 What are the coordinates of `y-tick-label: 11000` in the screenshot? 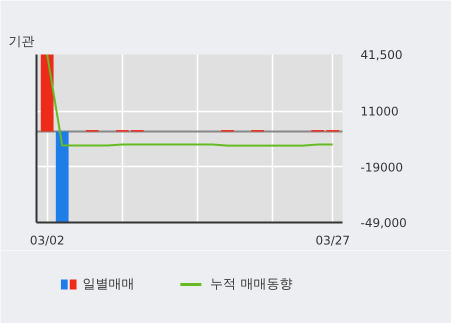 It's located at (379, 111).